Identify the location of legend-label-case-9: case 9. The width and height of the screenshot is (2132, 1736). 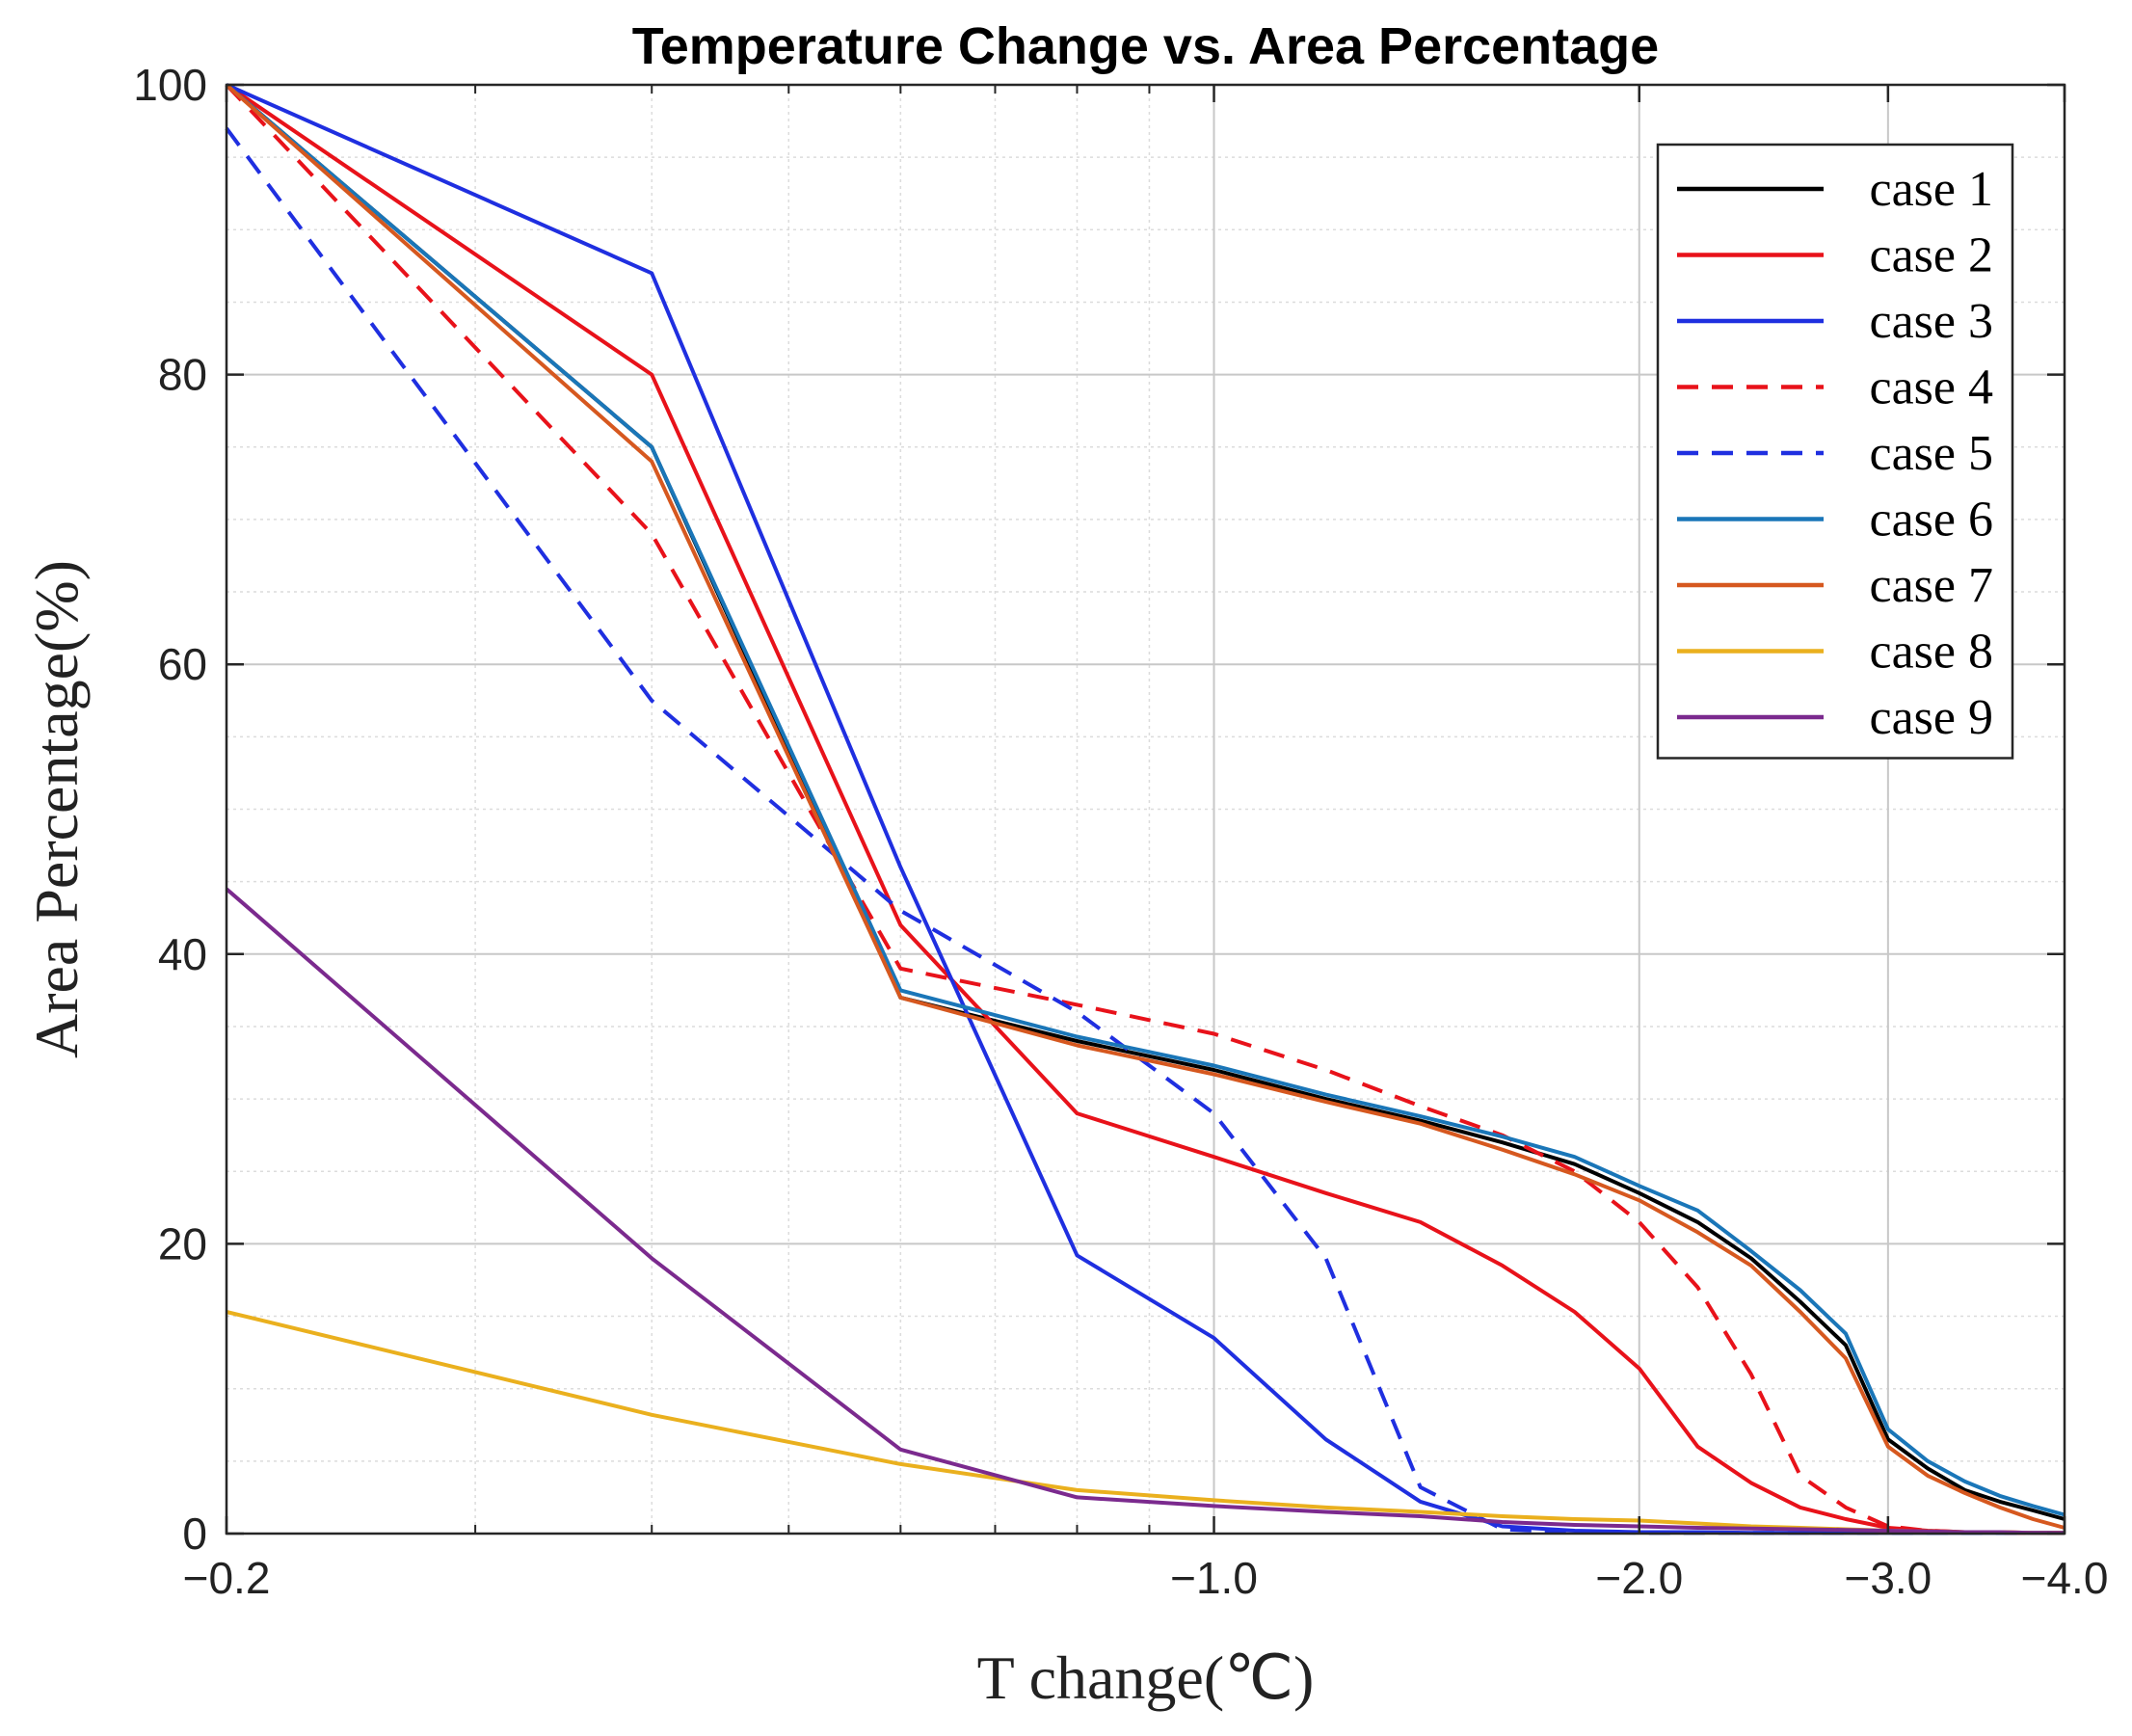
(1931, 718).